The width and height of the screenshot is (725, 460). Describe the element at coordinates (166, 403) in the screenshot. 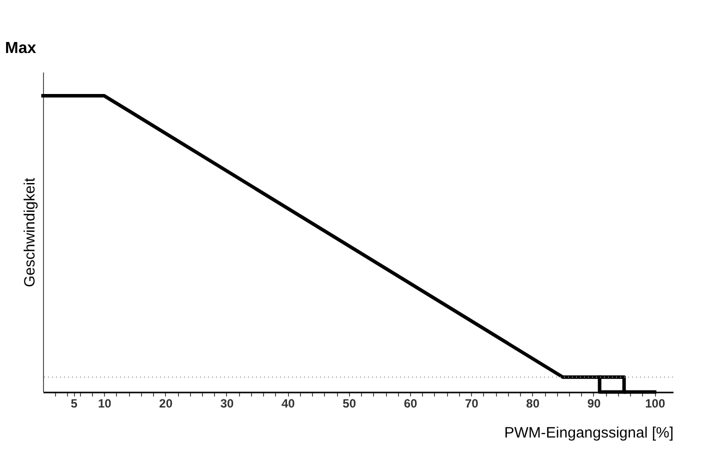

I see `x-tick-label: 20` at that location.